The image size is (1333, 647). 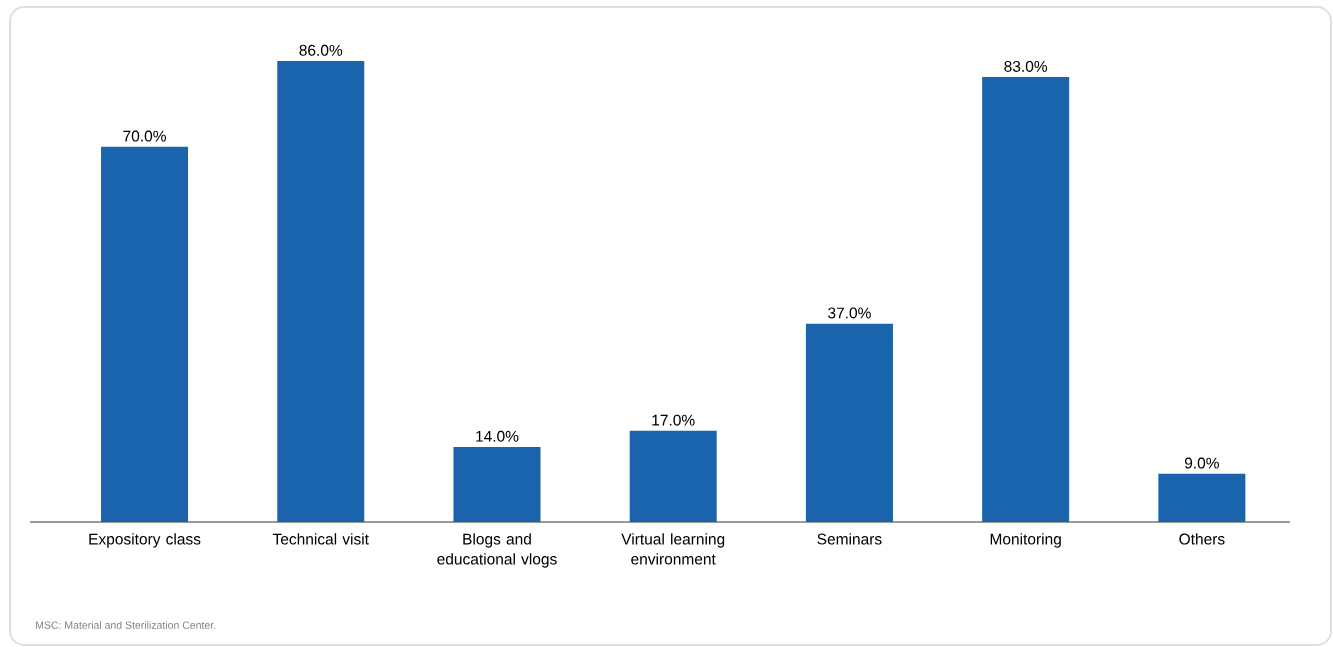 What do you see at coordinates (497, 550) in the screenshot?
I see `x-tick-label: Blogs and educational vlogs` at bounding box center [497, 550].